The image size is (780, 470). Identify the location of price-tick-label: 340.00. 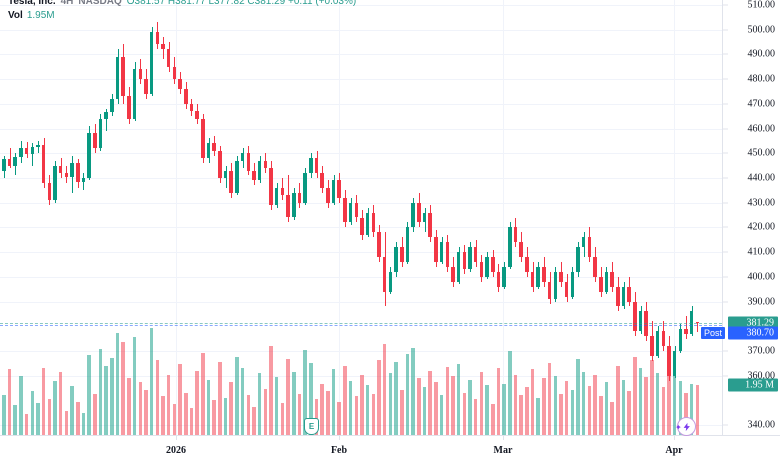
(761, 425).